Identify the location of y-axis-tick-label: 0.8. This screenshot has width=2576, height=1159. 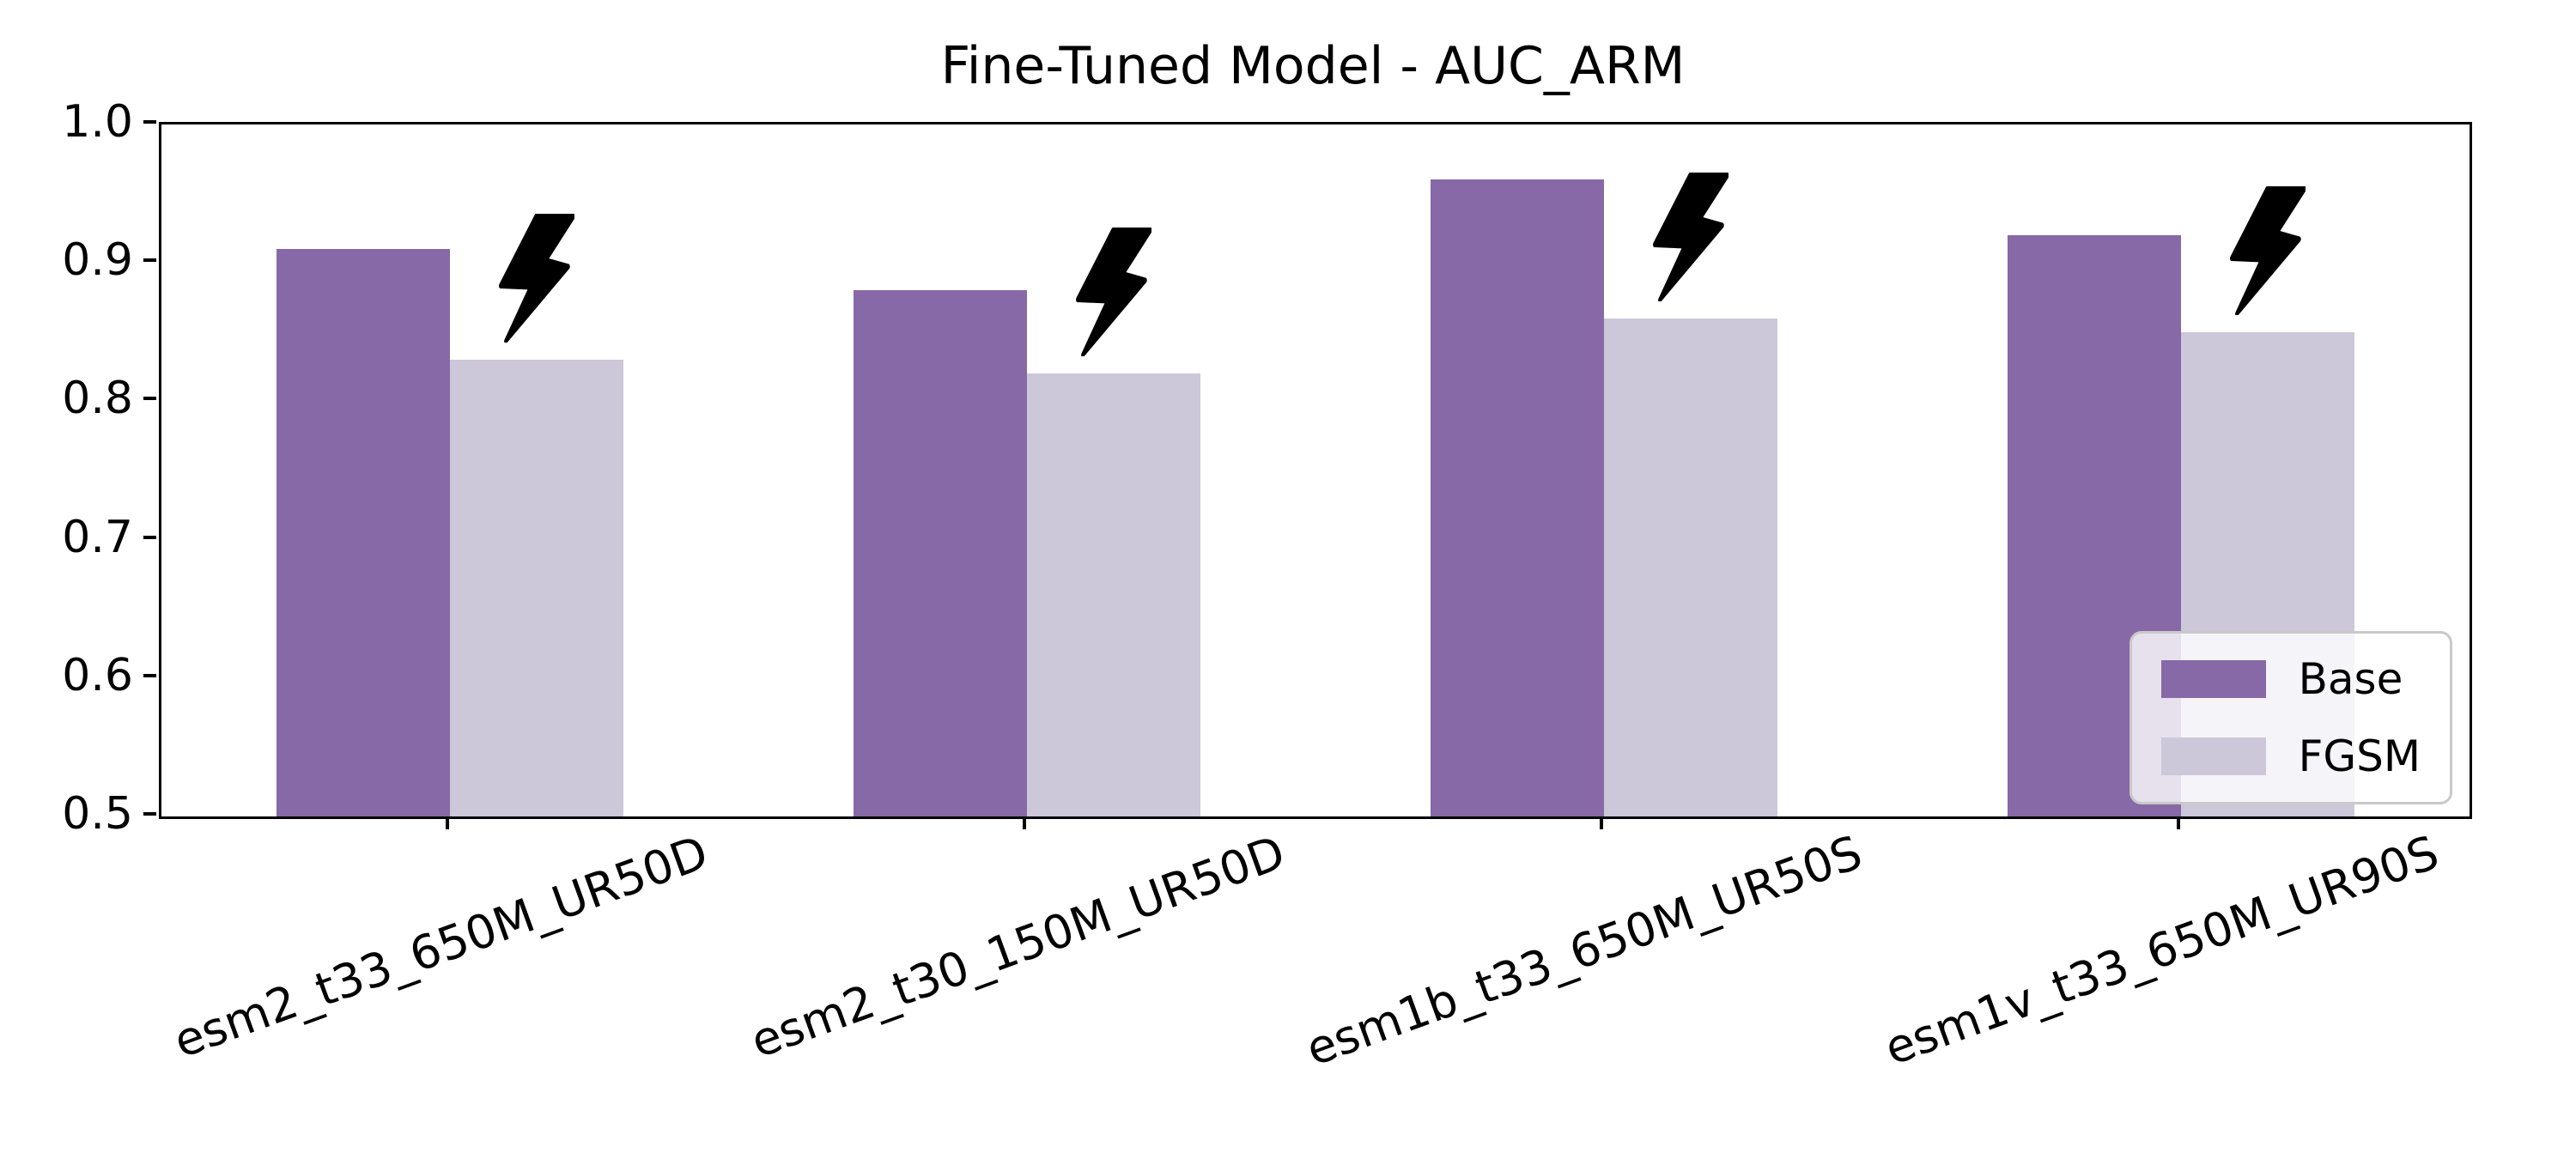
(98, 399).